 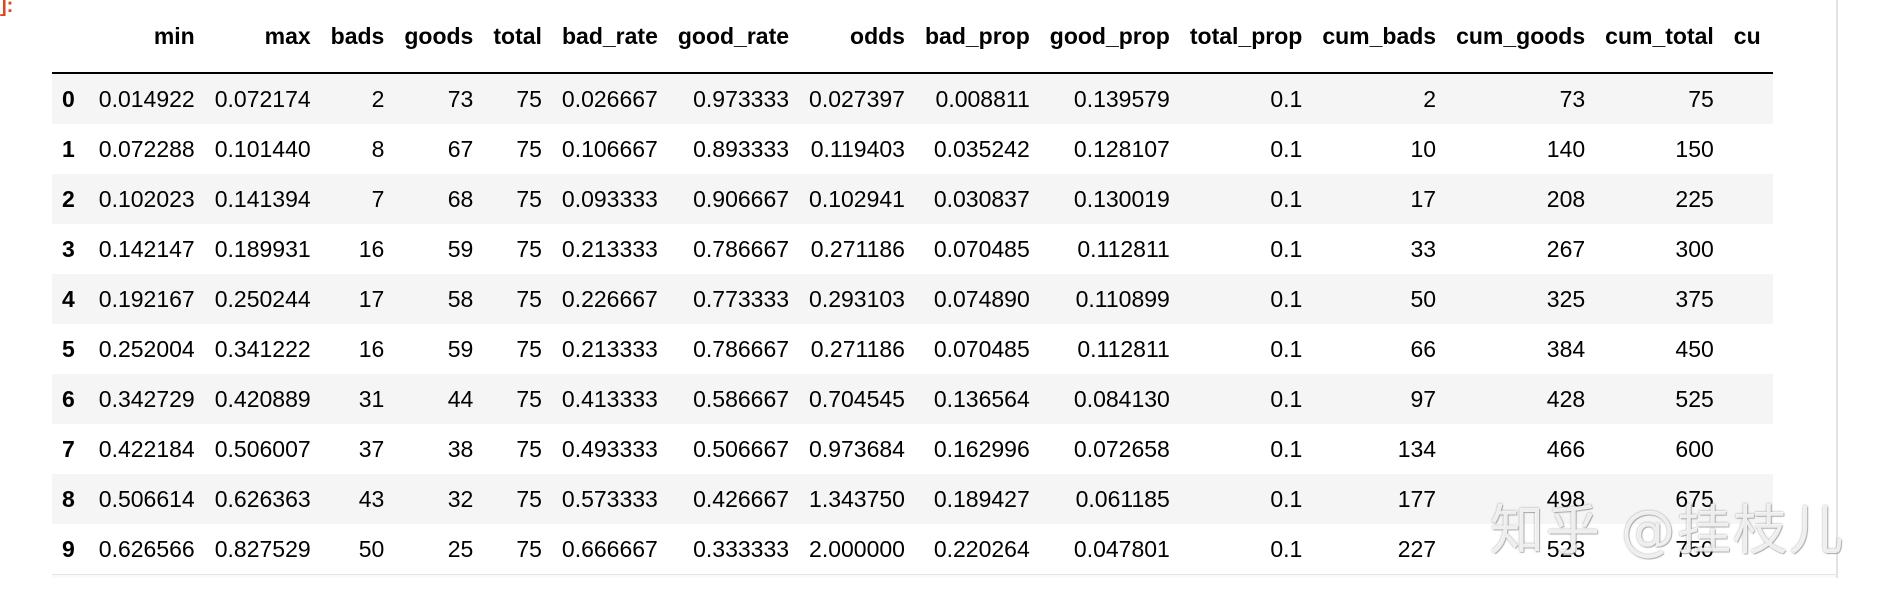 What do you see at coordinates (262, 248) in the screenshot?
I see `table-cell: 0.189931` at bounding box center [262, 248].